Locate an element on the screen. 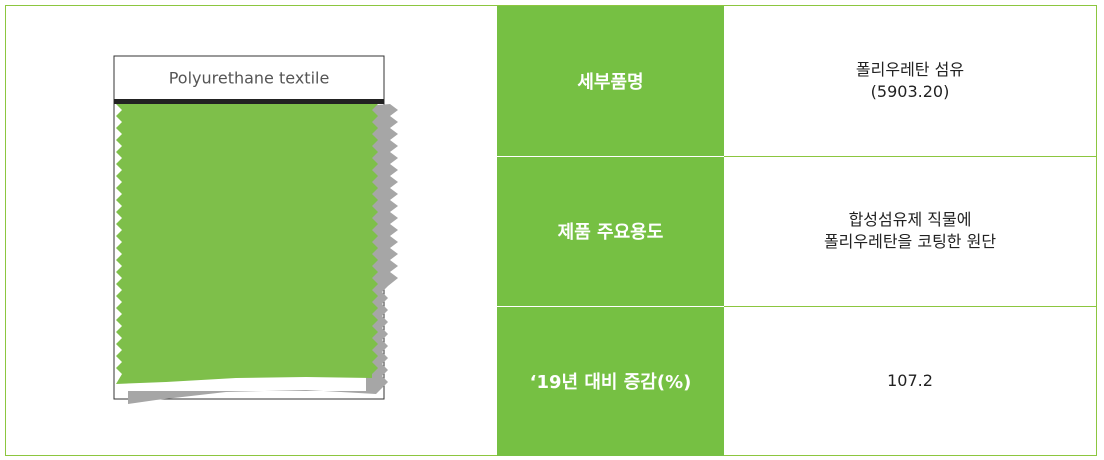  row-value: 107.2 is located at coordinates (910, 381).